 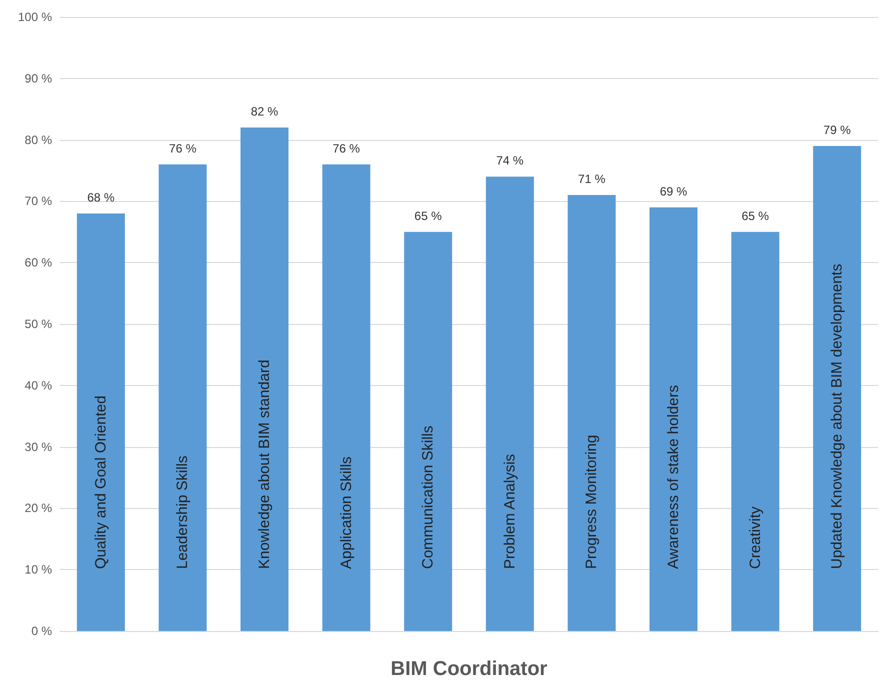 What do you see at coordinates (38, 508) in the screenshot?
I see `y-tick-label: 20 %` at bounding box center [38, 508].